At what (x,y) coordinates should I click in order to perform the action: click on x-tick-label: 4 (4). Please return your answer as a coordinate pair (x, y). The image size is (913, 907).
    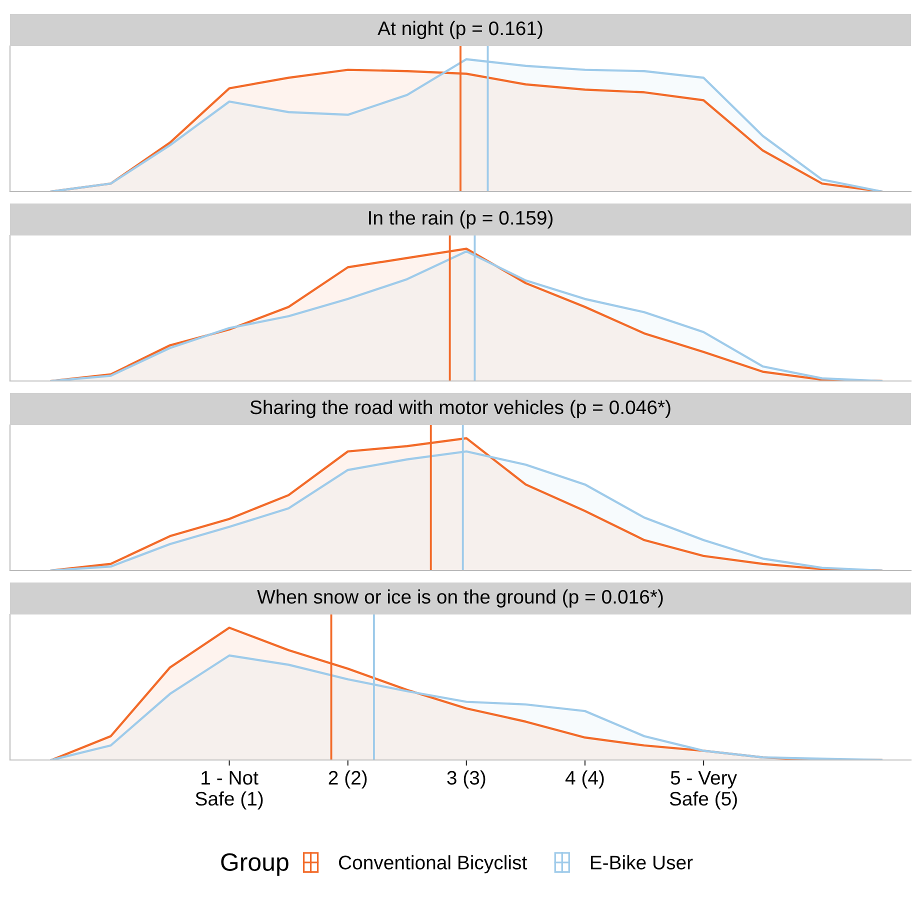
    Looking at the image, I should click on (584, 779).